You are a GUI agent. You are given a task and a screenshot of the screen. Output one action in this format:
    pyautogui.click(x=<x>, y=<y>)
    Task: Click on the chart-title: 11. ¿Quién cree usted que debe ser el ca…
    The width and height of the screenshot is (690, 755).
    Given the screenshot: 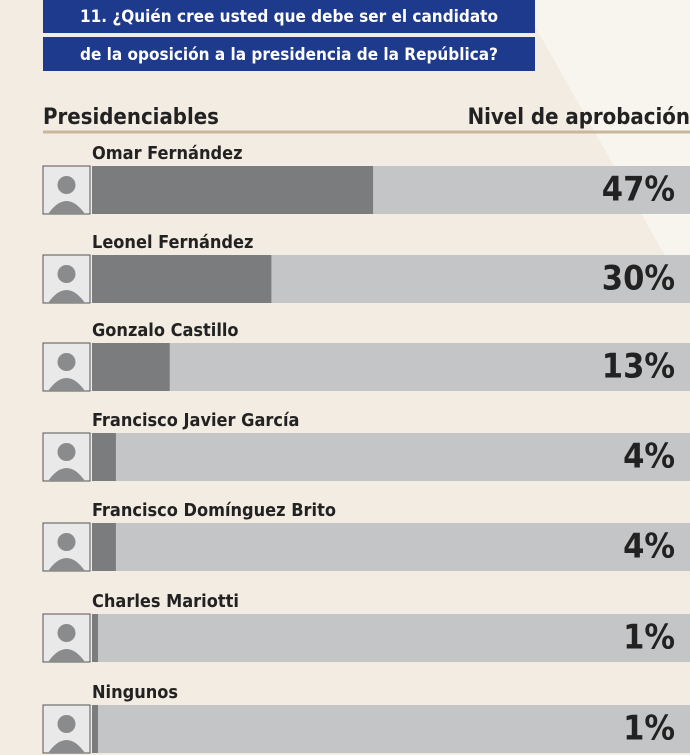 What is the action you would take?
    pyautogui.click(x=289, y=17)
    